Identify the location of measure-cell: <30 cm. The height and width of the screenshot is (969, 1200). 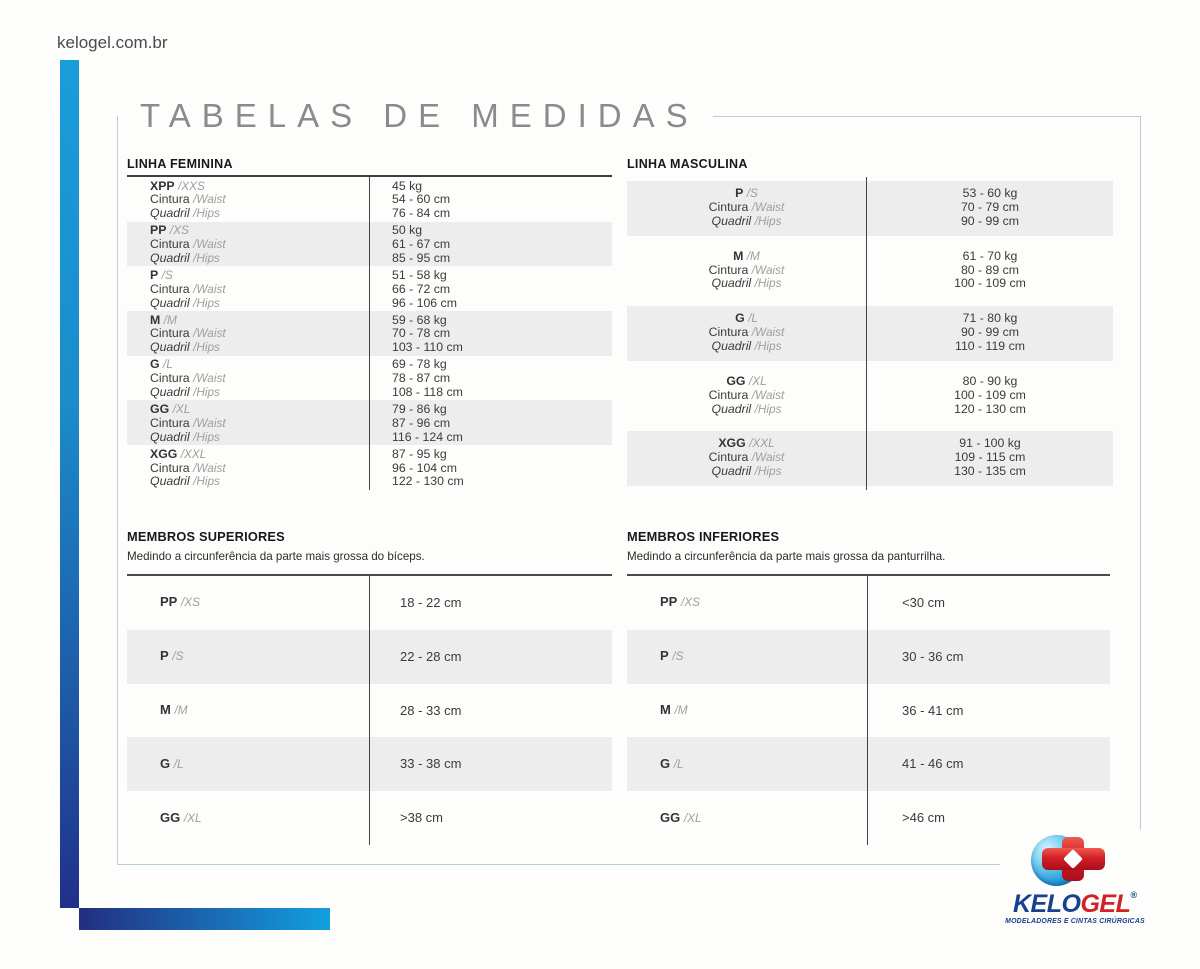
(989, 603).